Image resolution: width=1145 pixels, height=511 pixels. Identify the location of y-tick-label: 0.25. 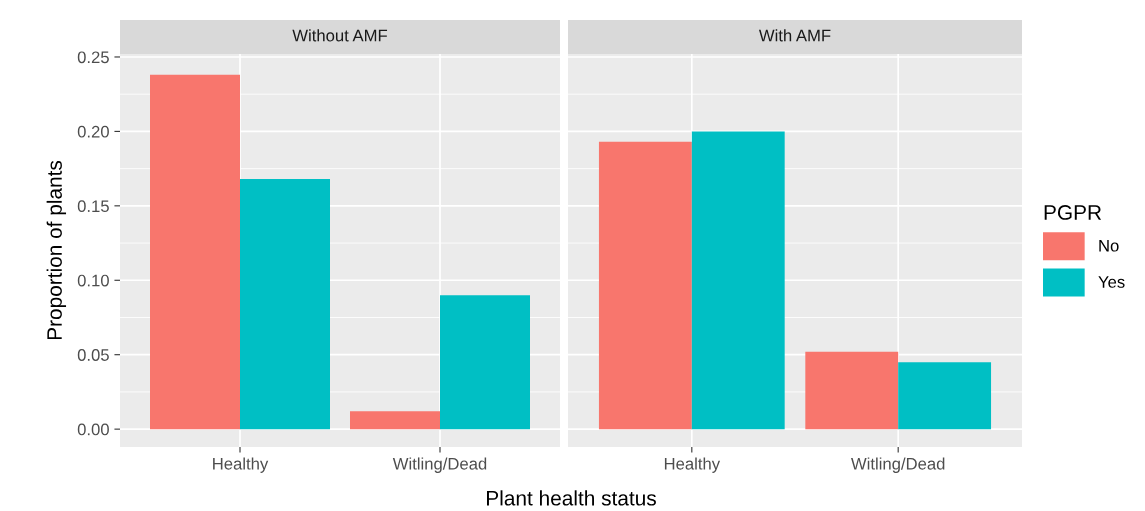
(93, 57).